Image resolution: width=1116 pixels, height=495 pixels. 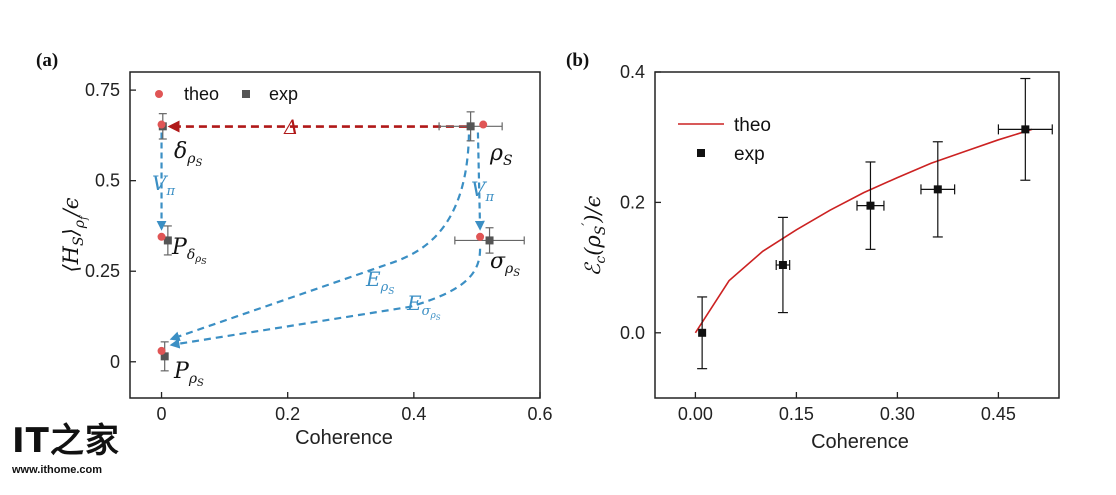 I want to click on panel-a-xtick-label: 0.6, so click(x=539, y=414).